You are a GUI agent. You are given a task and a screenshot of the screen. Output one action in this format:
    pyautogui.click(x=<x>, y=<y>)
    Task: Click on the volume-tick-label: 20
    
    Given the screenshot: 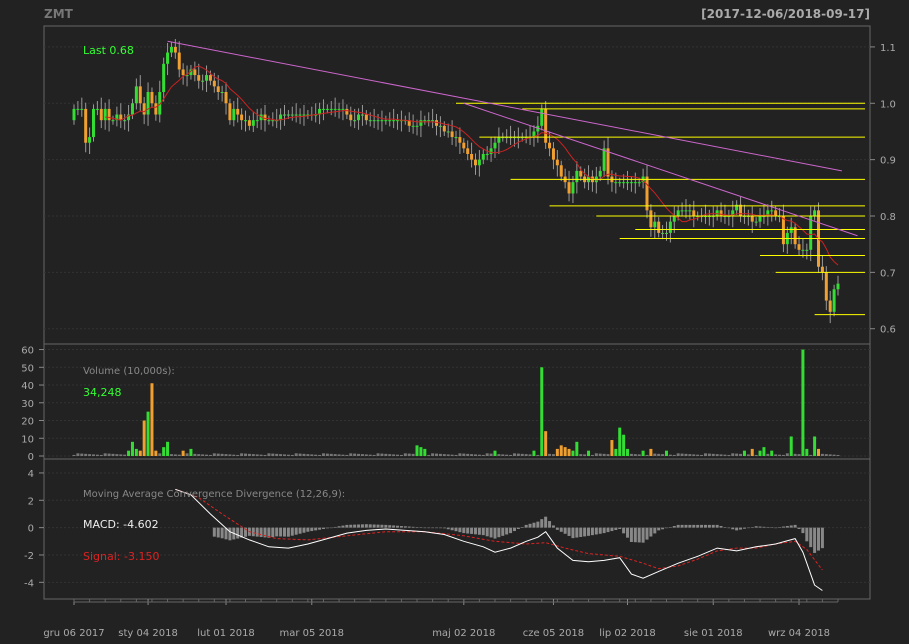 What is the action you would take?
    pyautogui.click(x=27, y=422)
    